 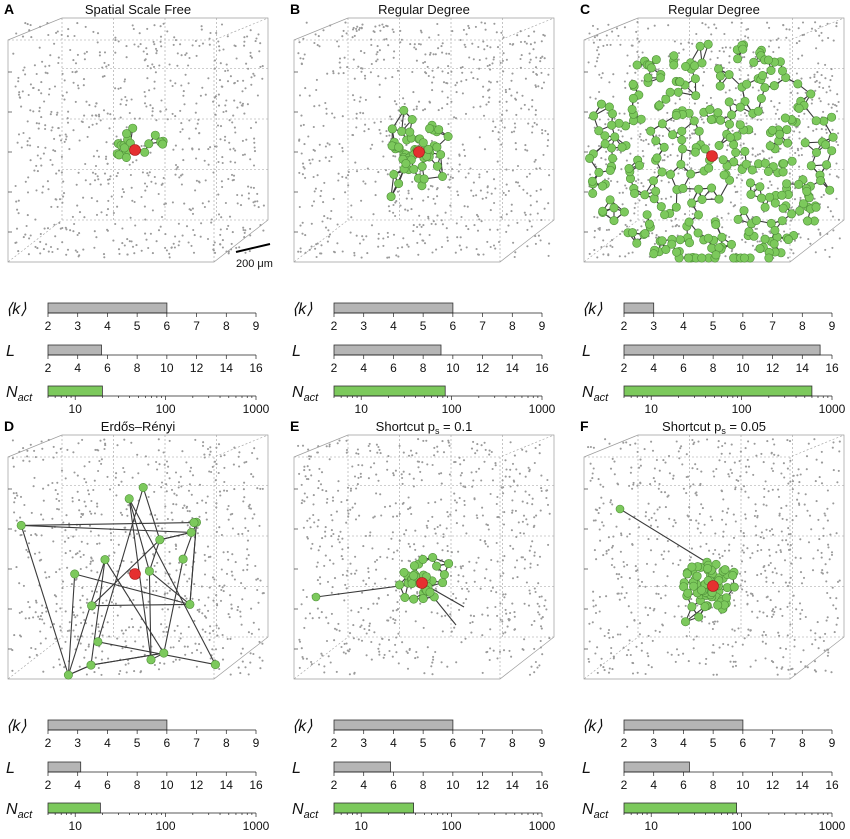 I want to click on metric-tick-label: 1000, so click(x=256, y=826).